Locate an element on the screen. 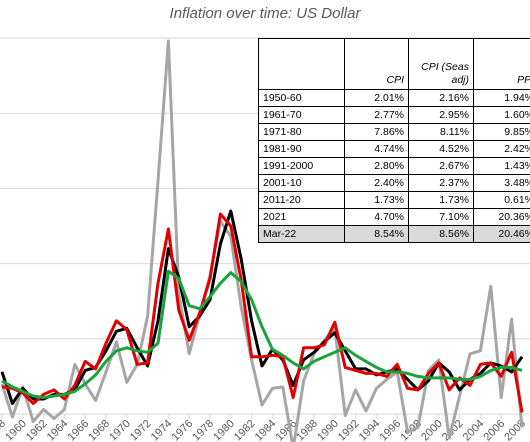  chart-title: Inflation over time: US Dollar is located at coordinates (266, 13).